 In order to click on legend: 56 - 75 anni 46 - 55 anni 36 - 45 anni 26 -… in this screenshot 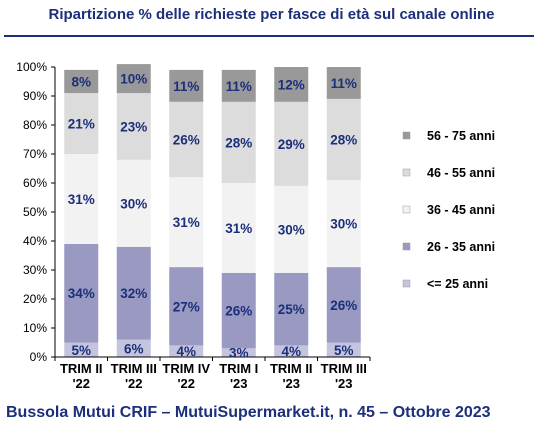, I will do `click(448, 210)`.